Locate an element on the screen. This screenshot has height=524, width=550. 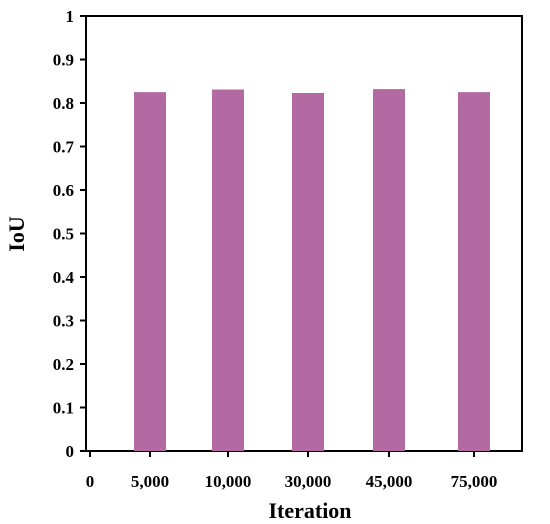
y-axis-ticks: 0 0.1 0.2 0.3 0.4 0.5 0.6 0.7 0.8 0.9 1 is located at coordinates (69, 234).